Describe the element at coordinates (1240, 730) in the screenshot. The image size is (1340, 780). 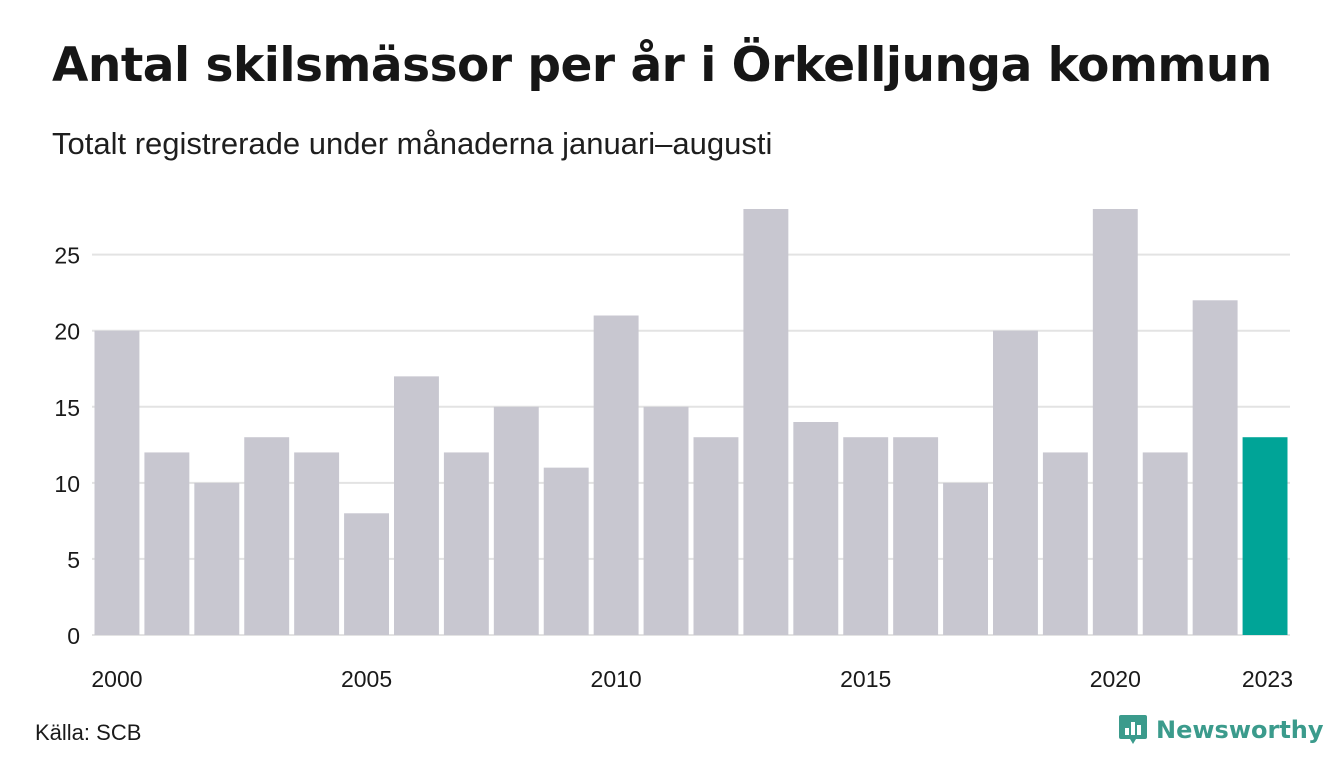
I see `brand-name: Newsworthy` at that location.